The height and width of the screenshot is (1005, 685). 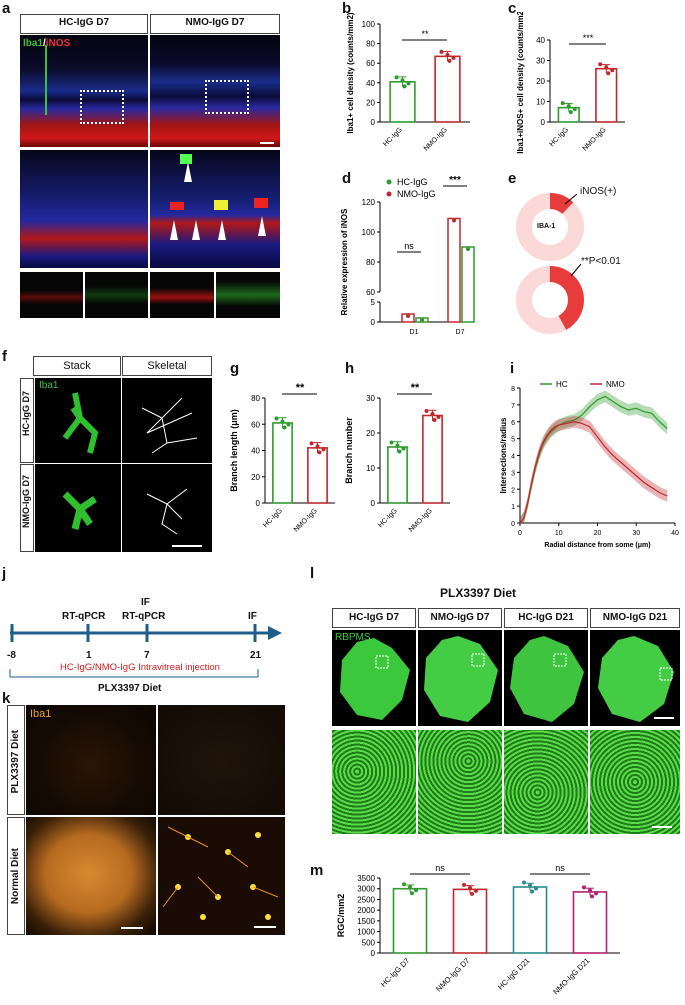 What do you see at coordinates (675, 533) in the screenshot?
I see `x-tick-label: 40` at bounding box center [675, 533].